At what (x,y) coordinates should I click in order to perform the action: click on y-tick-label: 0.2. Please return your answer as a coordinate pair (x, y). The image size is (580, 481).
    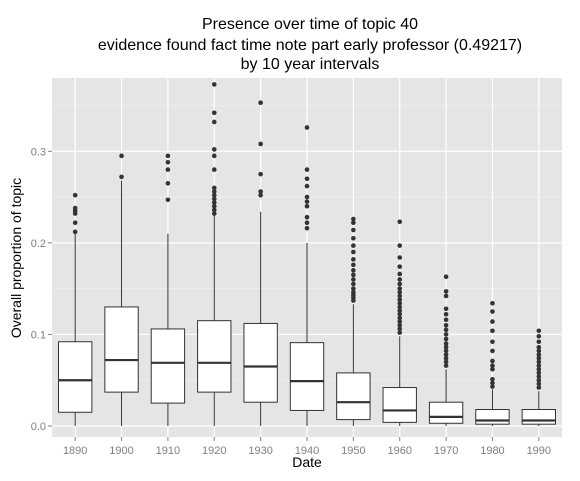
    Looking at the image, I should click on (38, 244).